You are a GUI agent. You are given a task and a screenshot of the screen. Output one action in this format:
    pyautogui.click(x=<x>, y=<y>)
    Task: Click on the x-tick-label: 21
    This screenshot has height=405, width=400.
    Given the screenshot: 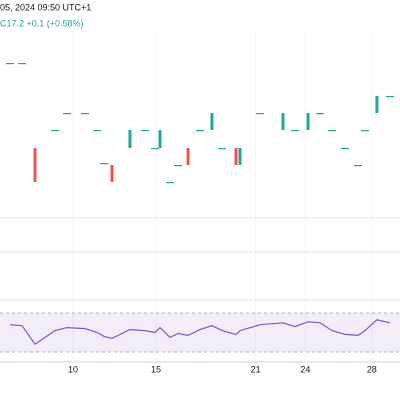 What is the action you would take?
    pyautogui.click(x=256, y=369)
    